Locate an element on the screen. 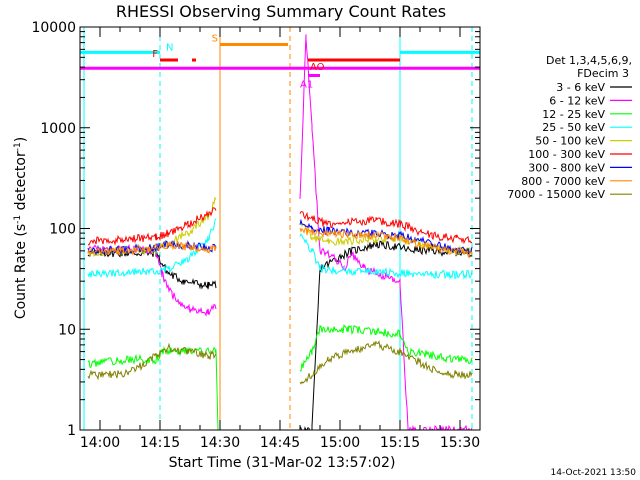 The image size is (640, 480). legend-header-detectors: Det 1,3,4,5,6,9, is located at coordinates (589, 60).